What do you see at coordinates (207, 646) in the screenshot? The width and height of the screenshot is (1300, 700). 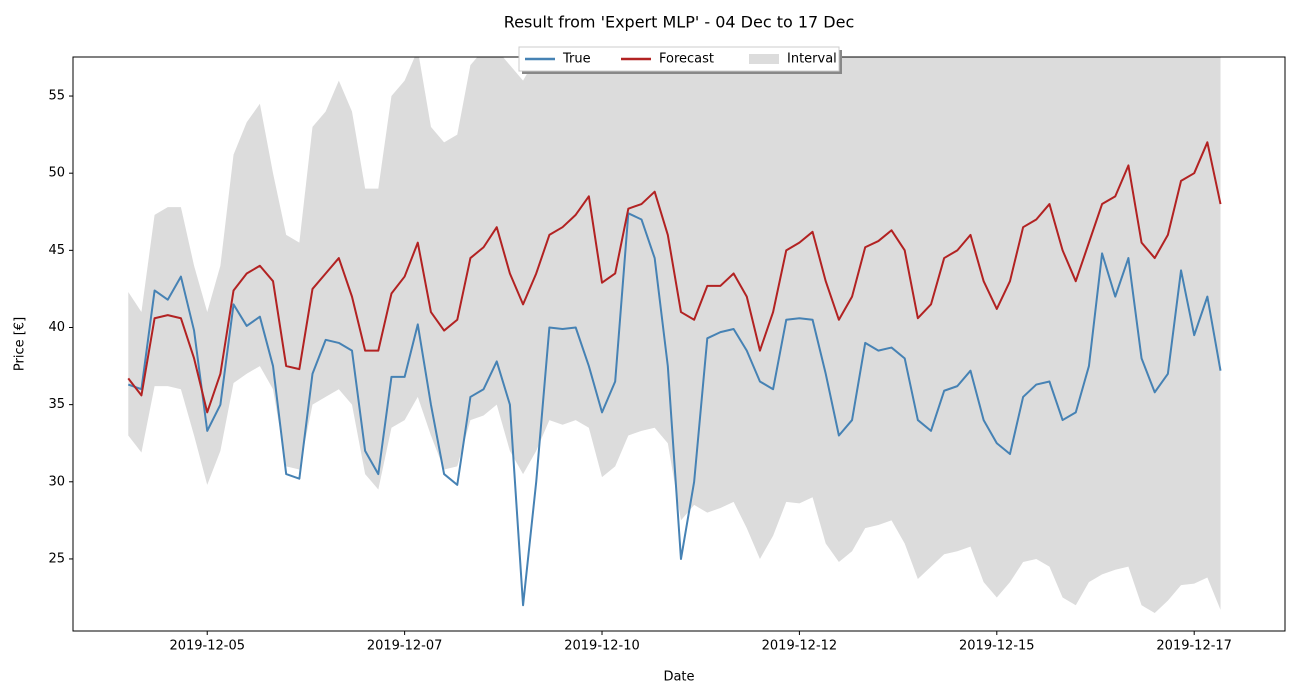 I see `x-tick-label: 2019-12-05` at bounding box center [207, 646].